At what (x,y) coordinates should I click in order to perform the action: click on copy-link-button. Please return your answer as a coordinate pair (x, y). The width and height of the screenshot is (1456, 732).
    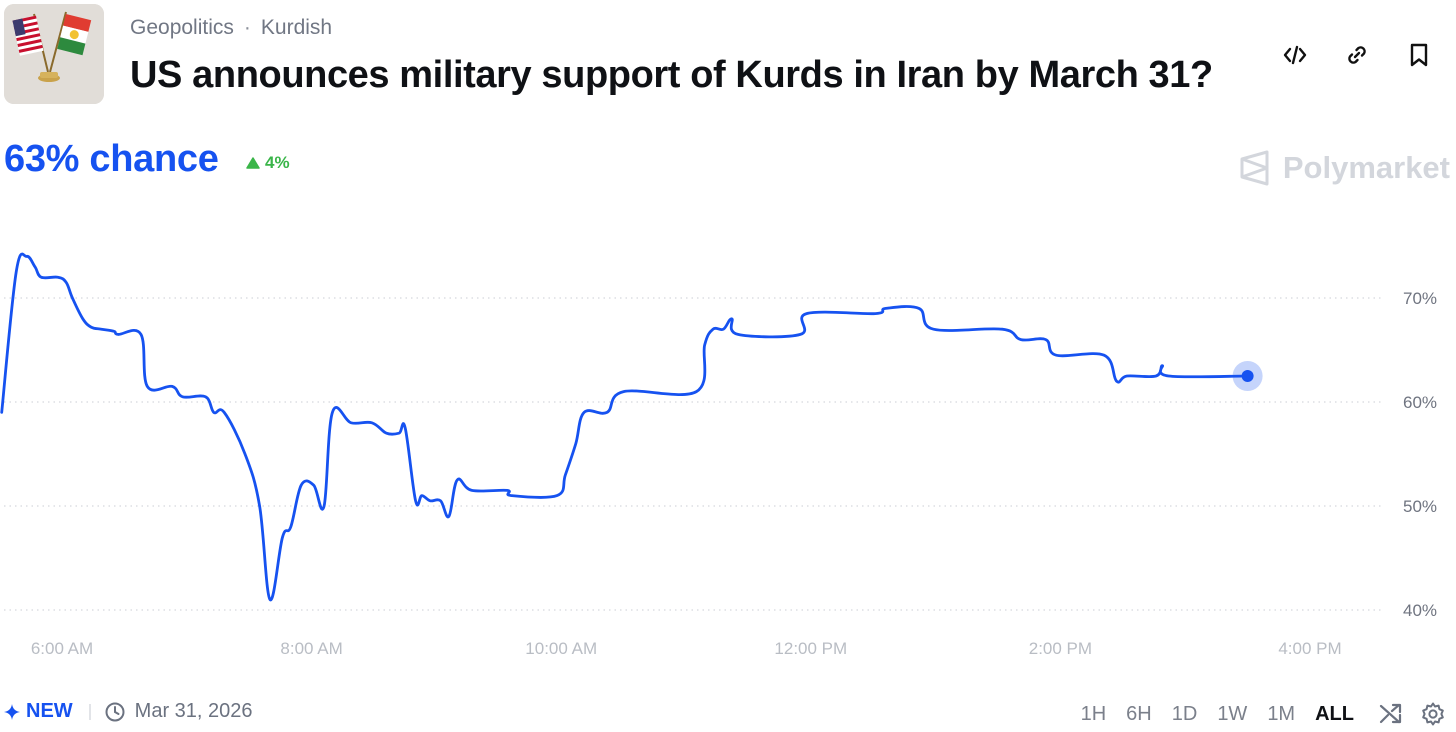
    Looking at the image, I should click on (1357, 55).